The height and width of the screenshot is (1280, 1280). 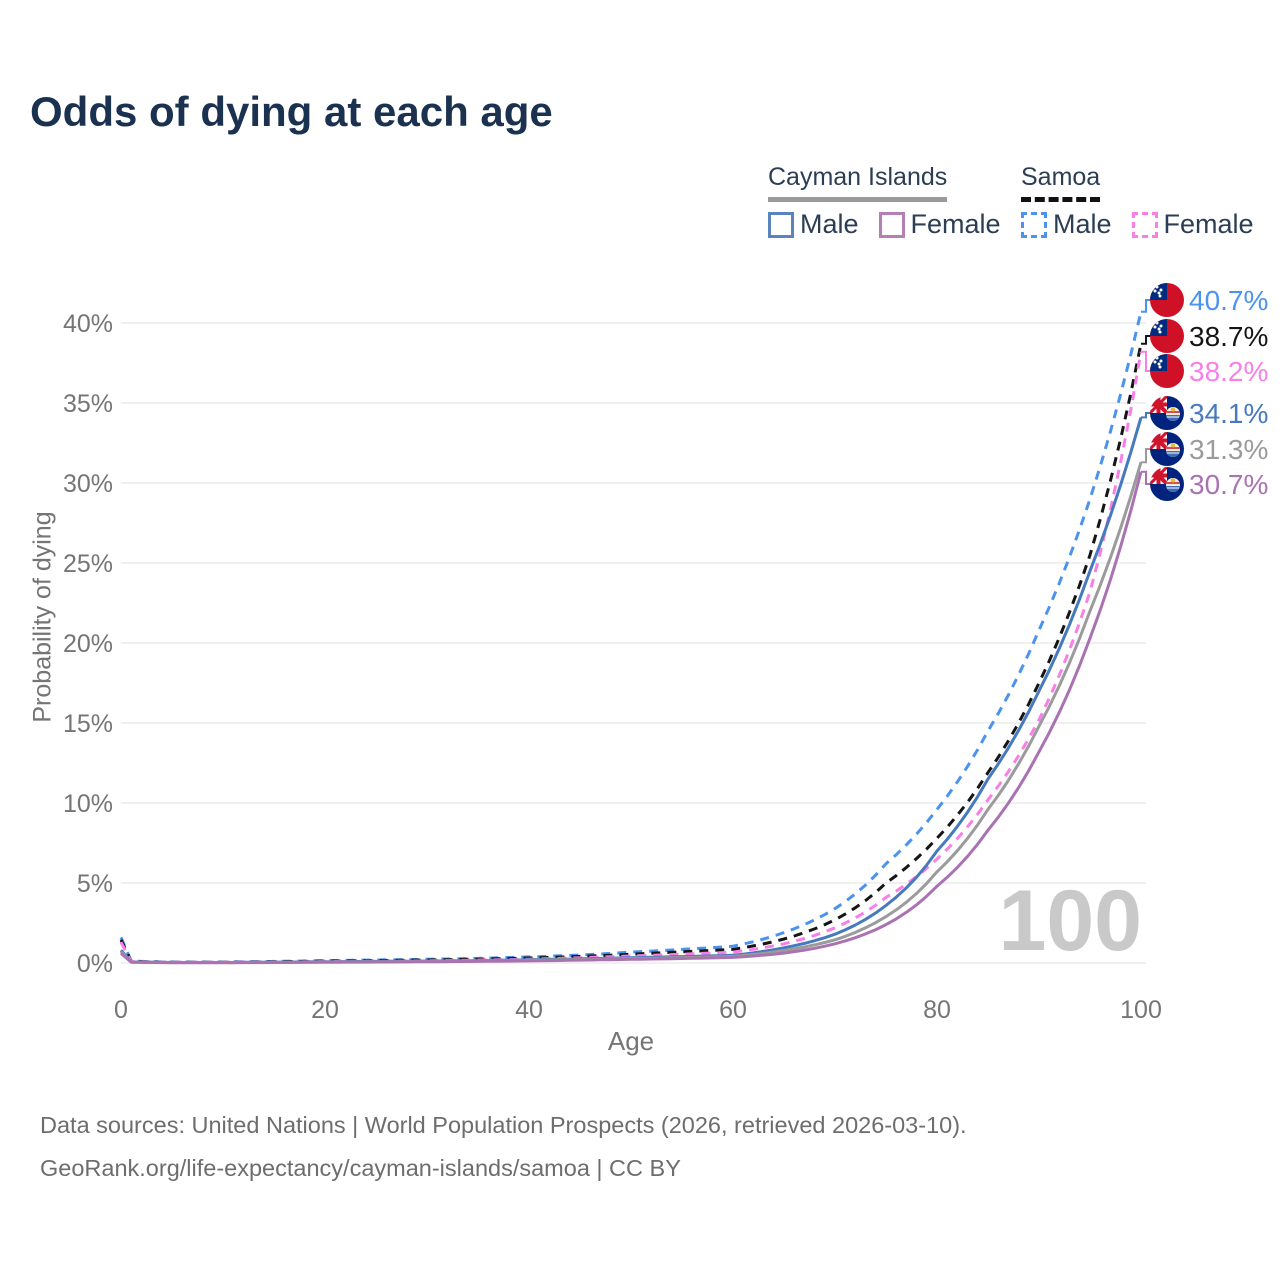 What do you see at coordinates (858, 182) in the screenshot?
I see `legend-header-cayman-islands: Cayman Islands` at bounding box center [858, 182].